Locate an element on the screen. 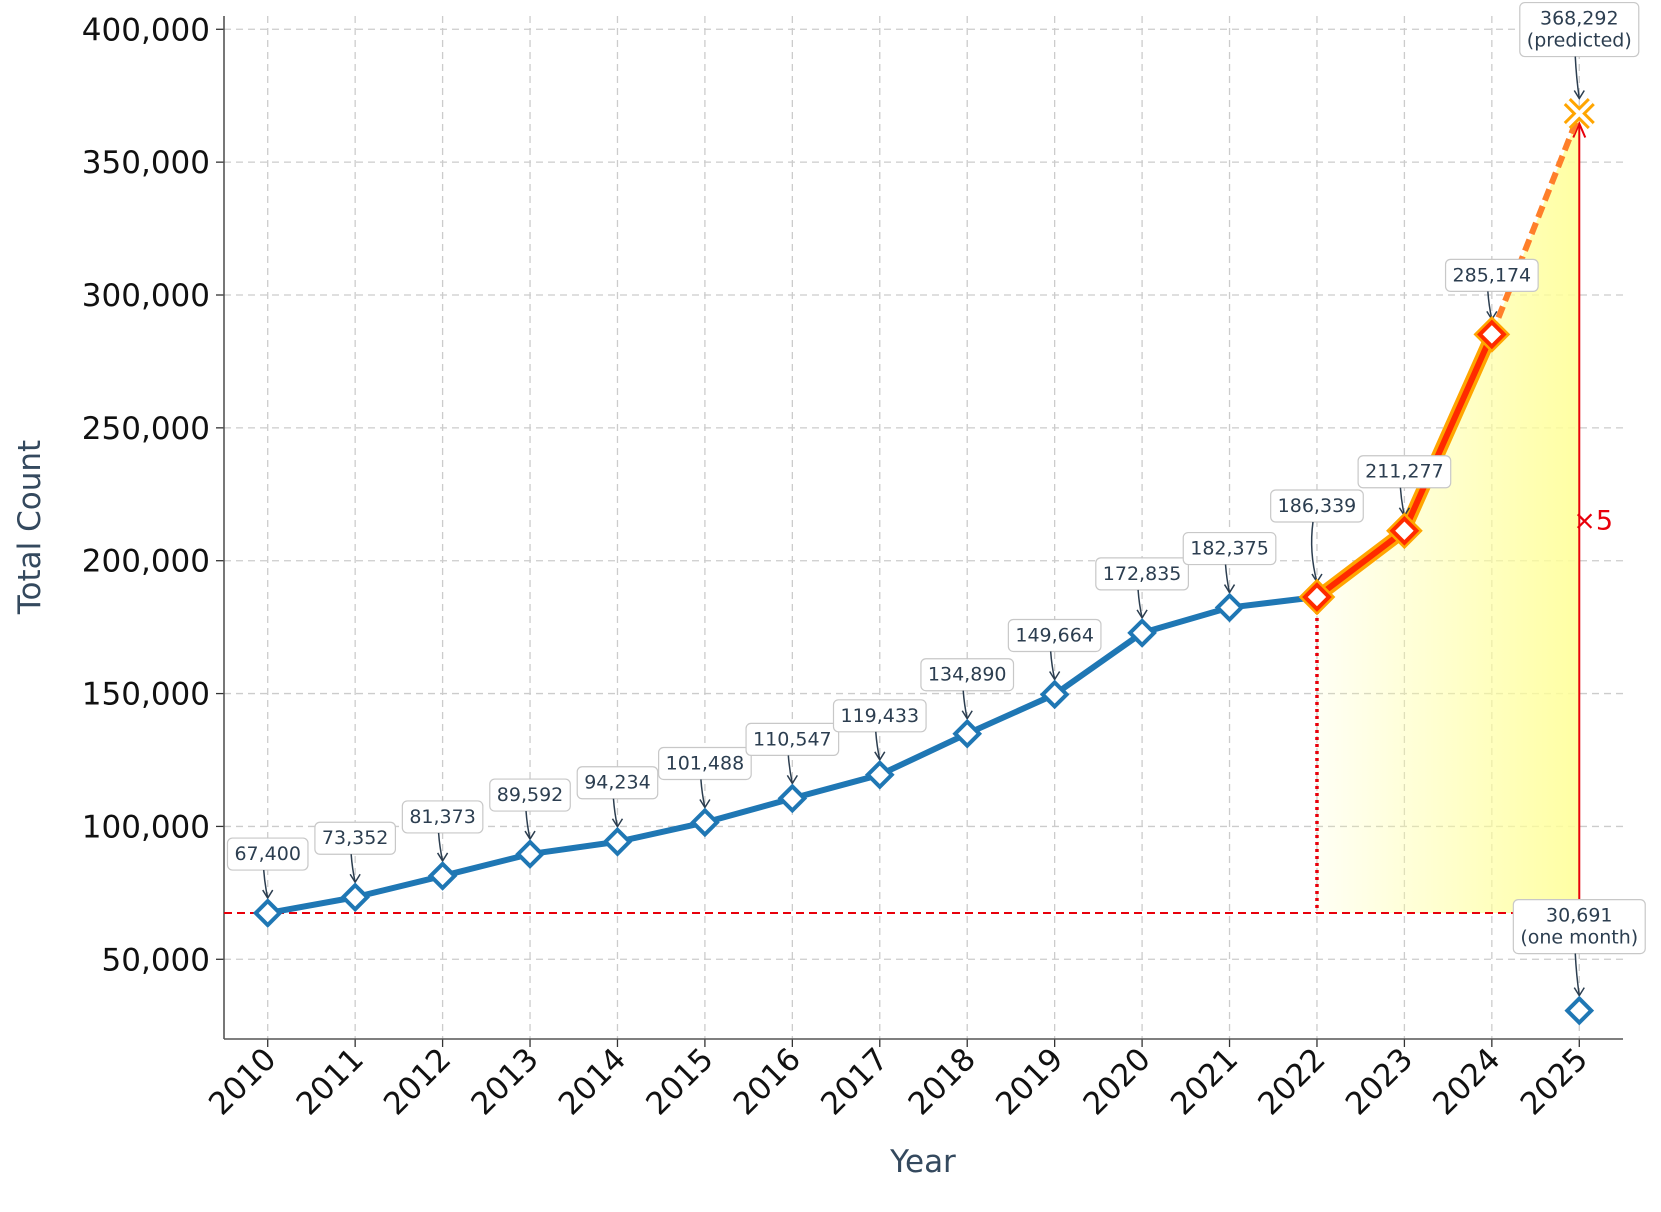  data-label-text: 149,664 is located at coordinates (1054, 635).